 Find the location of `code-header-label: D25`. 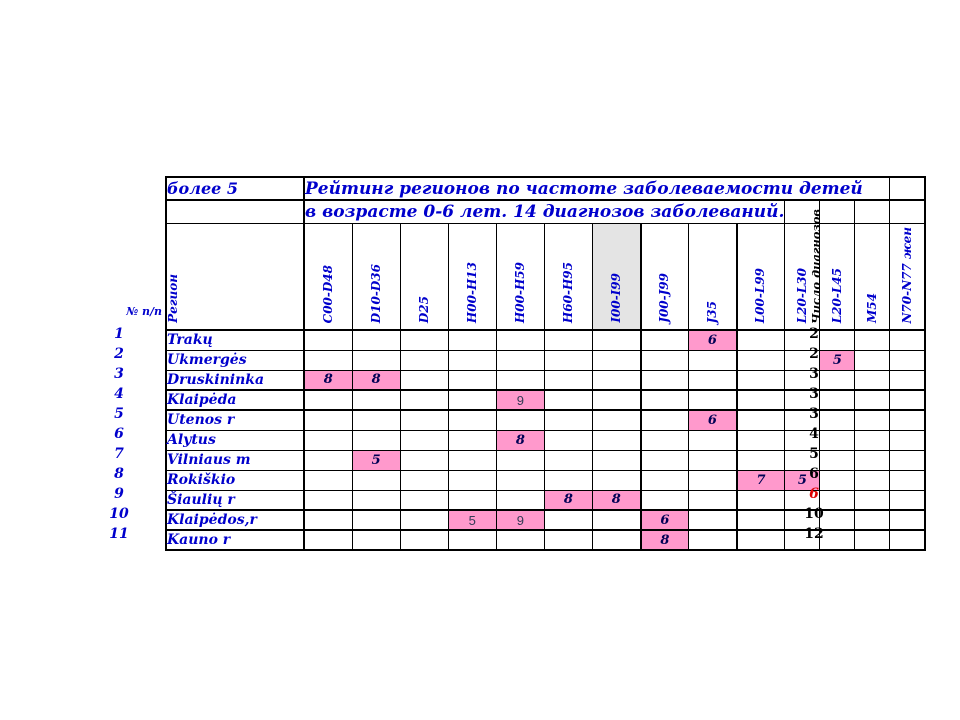

code-header-label: D25 is located at coordinates (423, 309).